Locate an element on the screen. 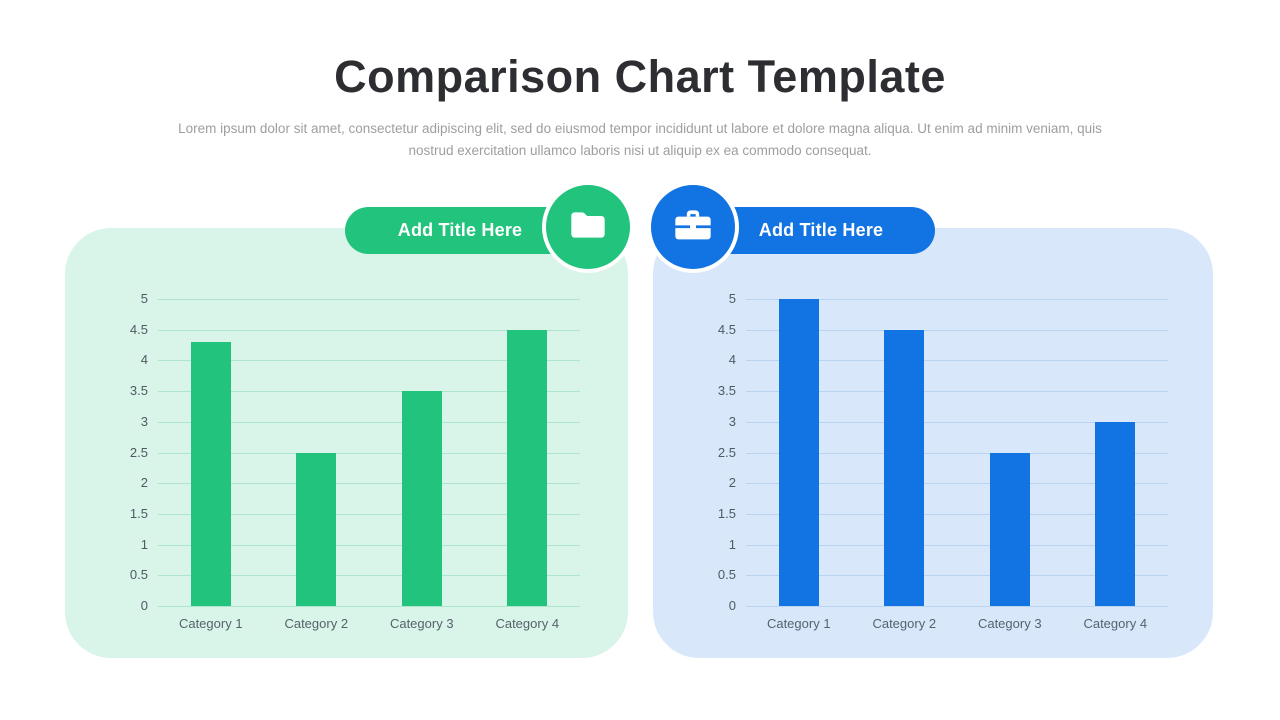 This screenshot has width=1280, height=720. add-title-badge-left: Add Title Here is located at coordinates (460, 230).